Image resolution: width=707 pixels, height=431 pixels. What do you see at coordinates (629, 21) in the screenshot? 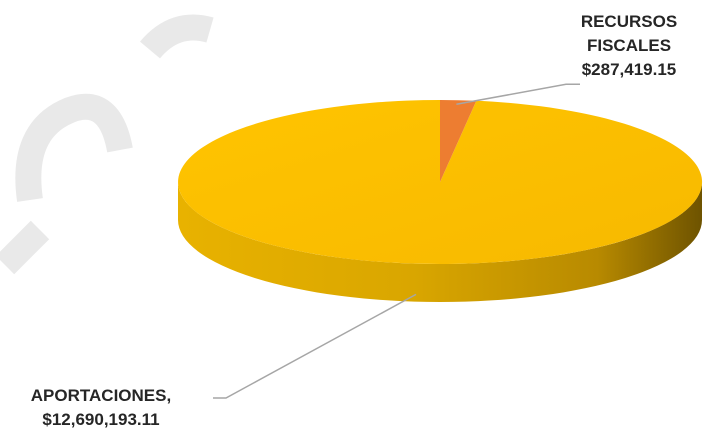
I see `data-label-recursos-line1: RECURSOS` at bounding box center [629, 21].